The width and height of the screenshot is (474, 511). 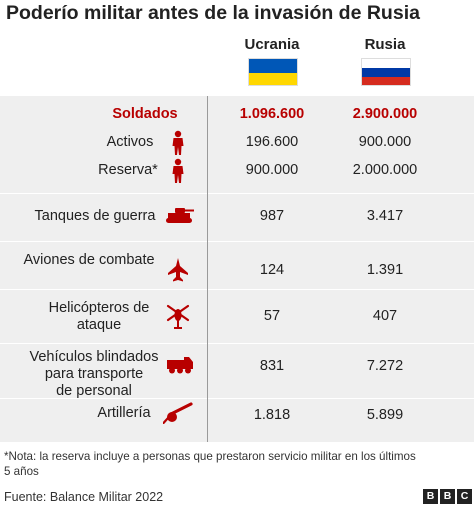 What do you see at coordinates (385, 415) in the screenshot?
I see `value-russia-artilleria: 5.899` at bounding box center [385, 415].